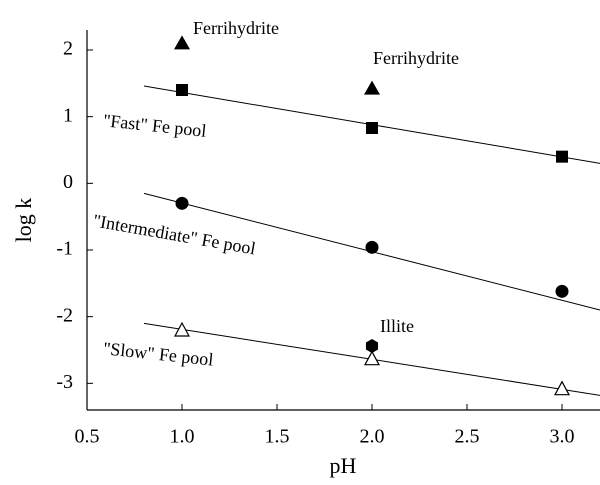 The width and height of the screenshot is (600, 485). What do you see at coordinates (277, 437) in the screenshot?
I see `x-tick-label: 1.5` at bounding box center [277, 437].